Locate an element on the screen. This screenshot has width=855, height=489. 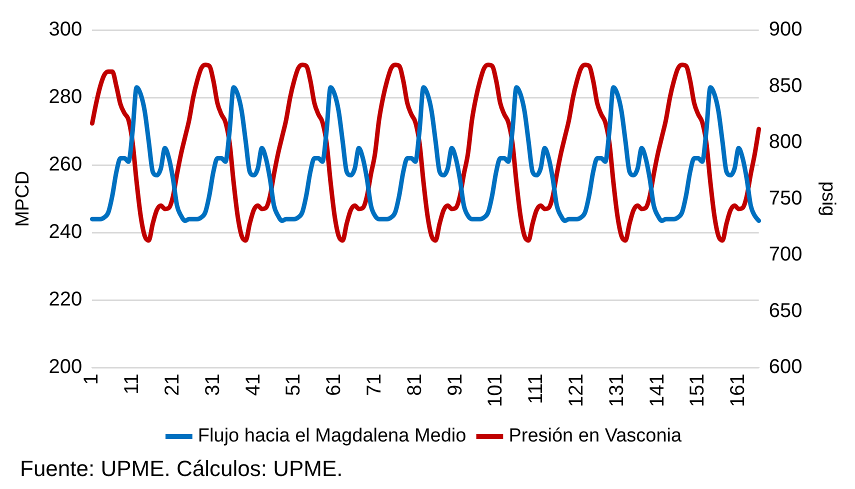
x-tick-label: 111 is located at coordinates (536, 389).